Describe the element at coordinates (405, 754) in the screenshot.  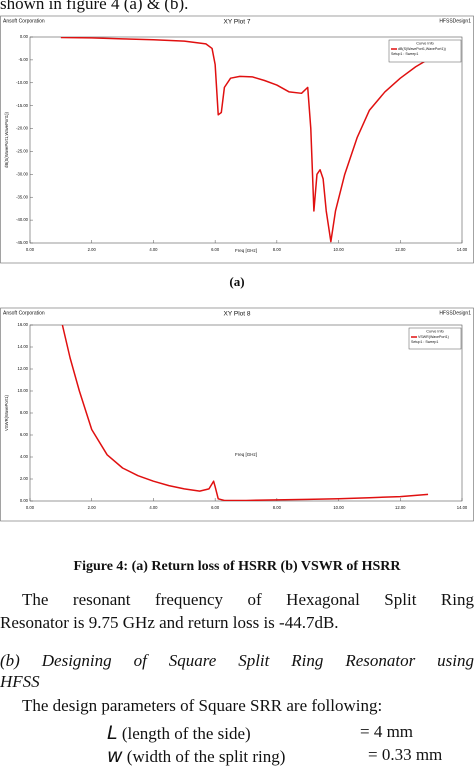
I see `param-value: = 0.33 mm` at that location.